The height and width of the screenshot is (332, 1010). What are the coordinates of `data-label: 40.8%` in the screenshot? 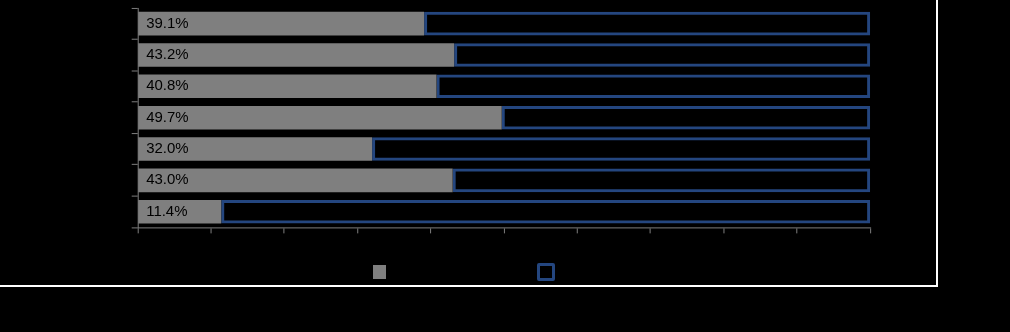 It's located at (167, 85).